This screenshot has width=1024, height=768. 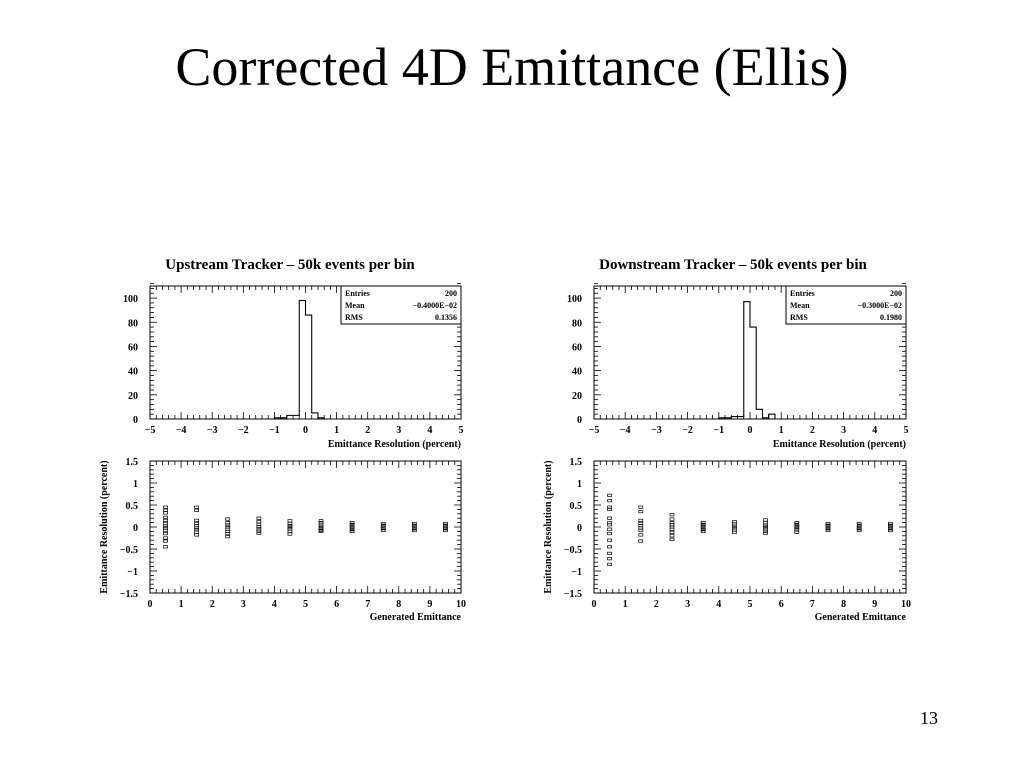 I want to click on stats-box-frame, so click(x=401, y=305).